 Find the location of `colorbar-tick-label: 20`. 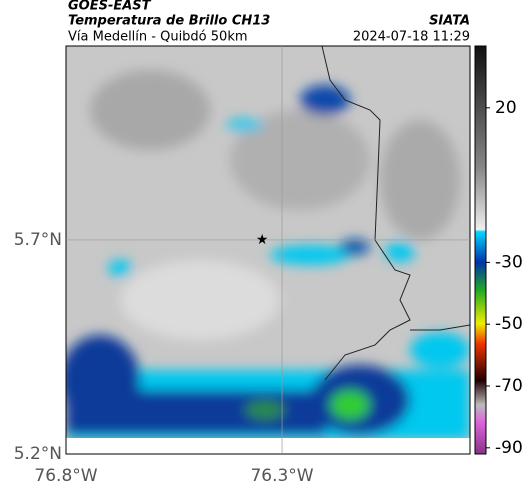

colorbar-tick-label: 20 is located at coordinates (506, 108).